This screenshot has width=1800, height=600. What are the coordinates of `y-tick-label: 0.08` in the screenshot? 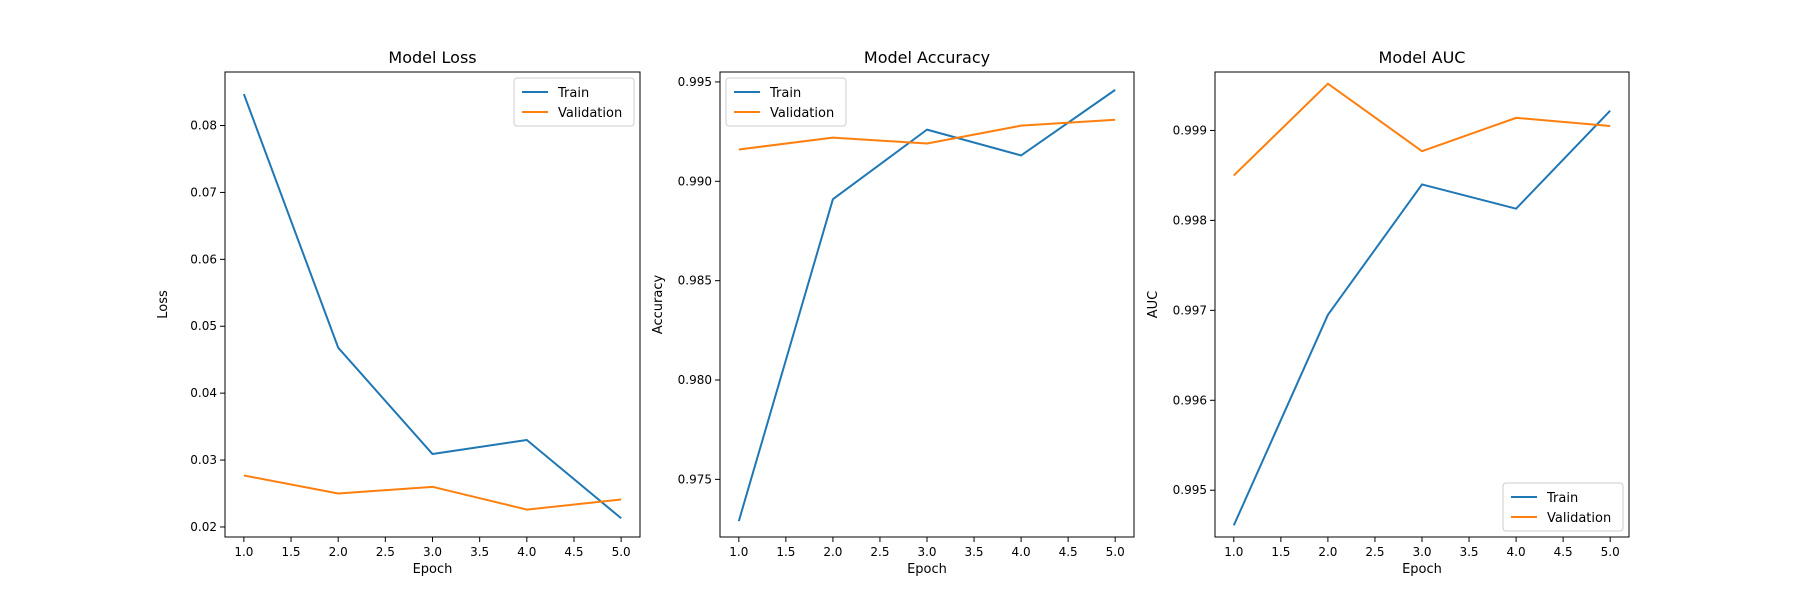 It's located at (203, 126).